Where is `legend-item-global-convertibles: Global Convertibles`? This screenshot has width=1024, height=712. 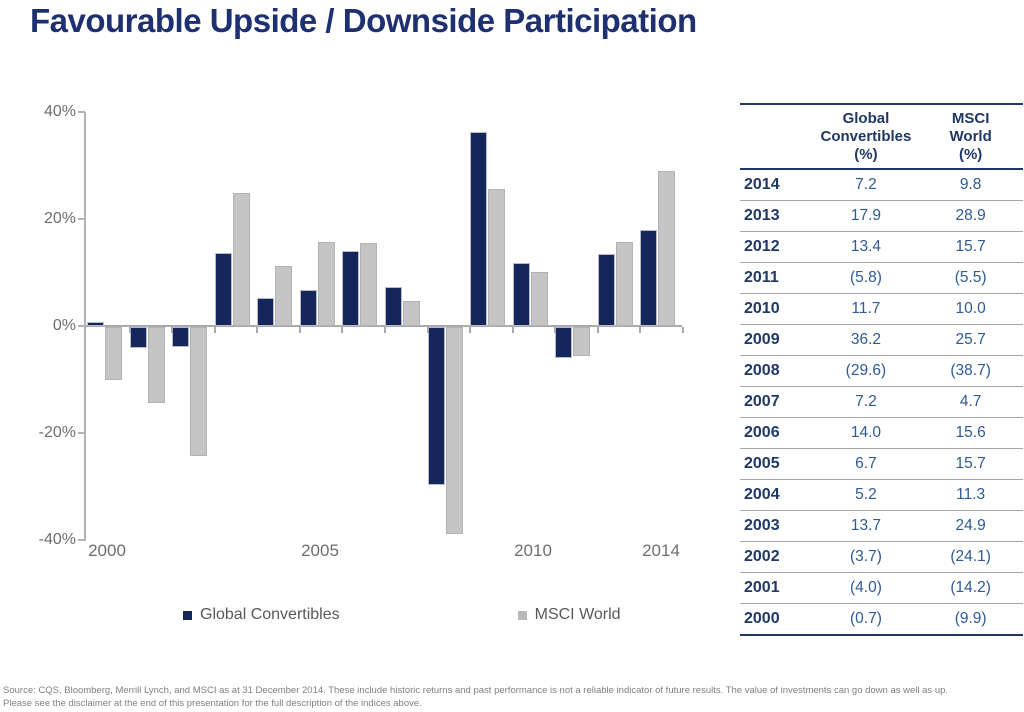 legend-item-global-convertibles: Global Convertibles is located at coordinates (261, 615).